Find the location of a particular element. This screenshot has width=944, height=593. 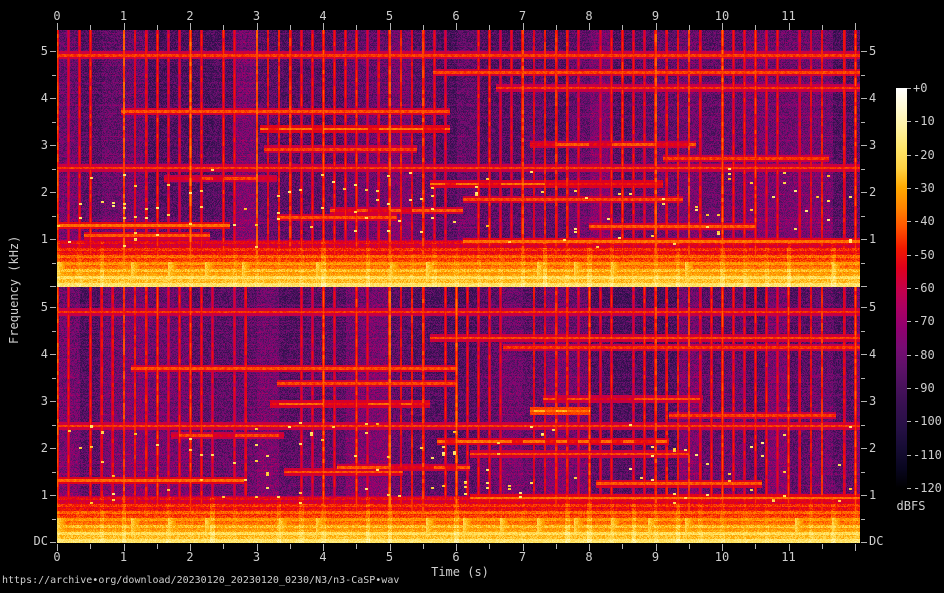

time-tick-label: 1 is located at coordinates (123, 16).